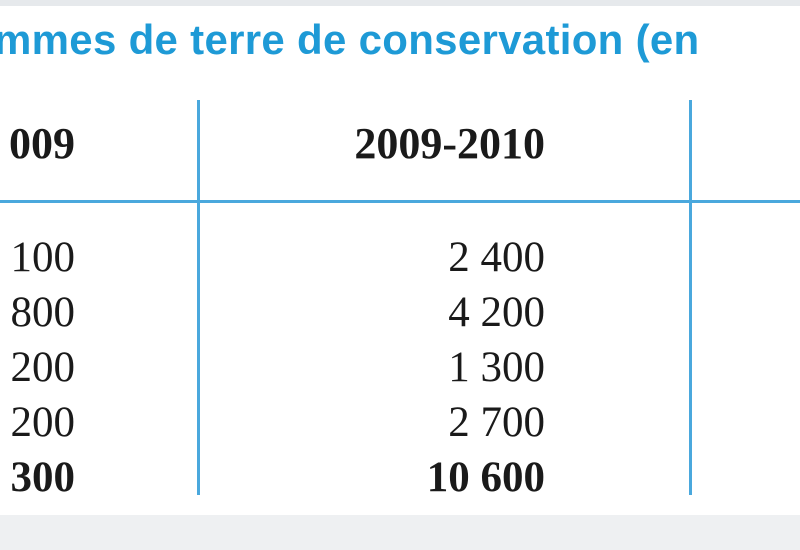 The height and width of the screenshot is (550, 800). Describe the element at coordinates (42, 143) in the screenshot. I see `column-header-2008-2009: 009` at that location.